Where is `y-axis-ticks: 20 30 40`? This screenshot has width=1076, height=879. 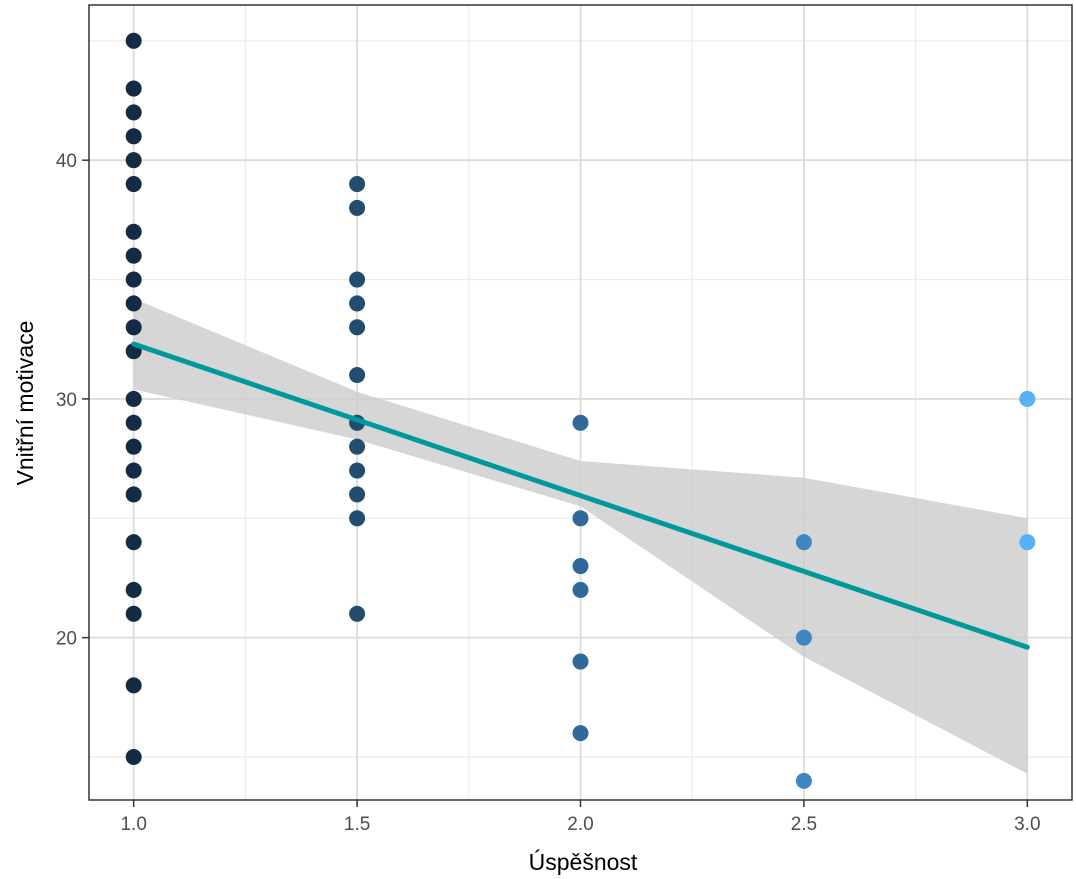
y-axis-ticks: 20 30 40 is located at coordinates (72, 400).